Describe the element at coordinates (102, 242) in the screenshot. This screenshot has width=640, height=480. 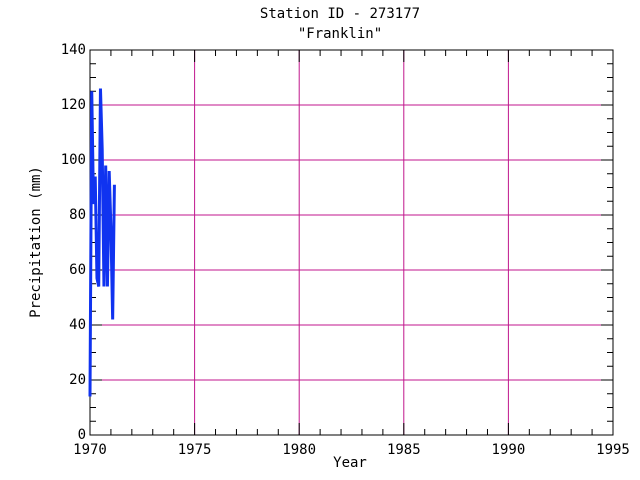
I see `data-line` at that location.